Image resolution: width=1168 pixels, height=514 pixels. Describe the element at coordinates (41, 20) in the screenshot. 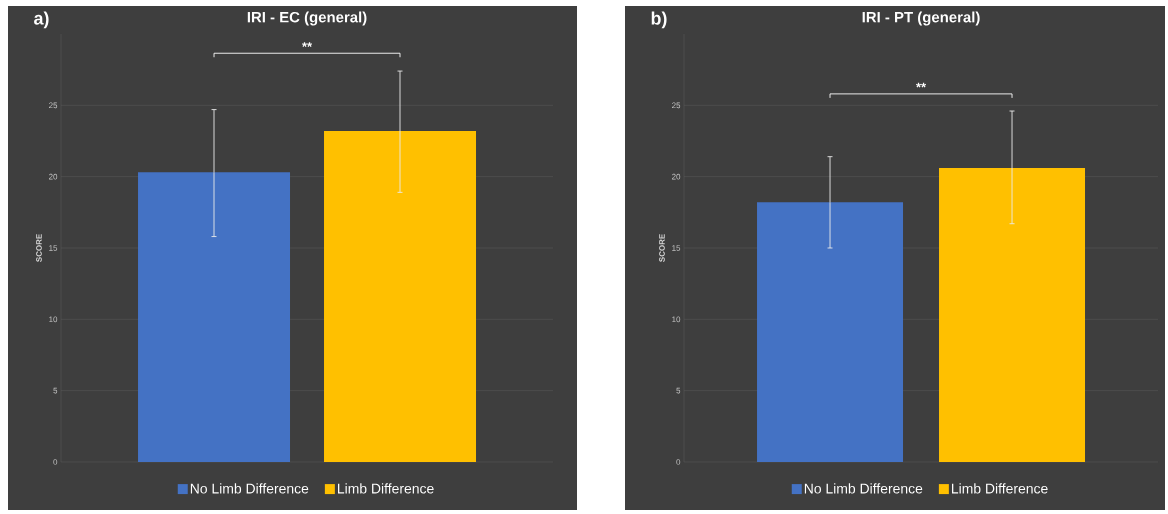

I see `text: a)` at that location.